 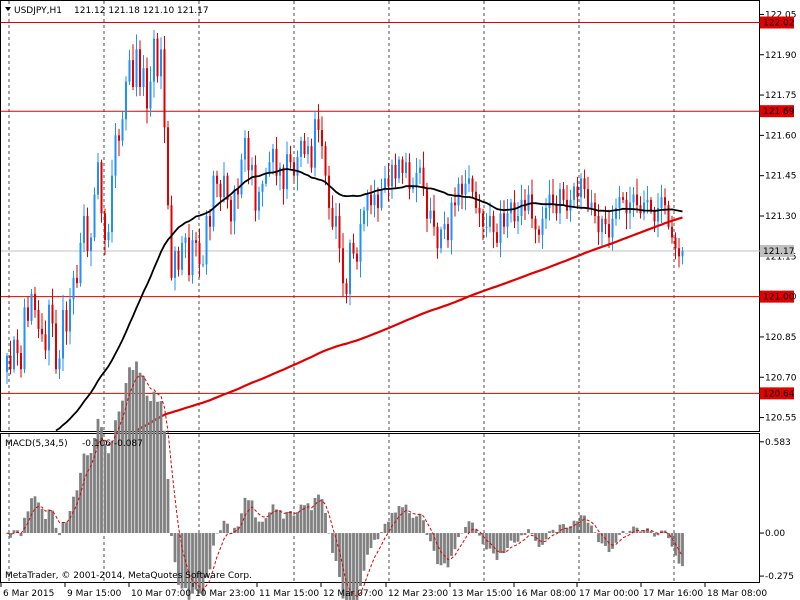 I want to click on price-tick-label: 121.75, so click(x=781, y=96).